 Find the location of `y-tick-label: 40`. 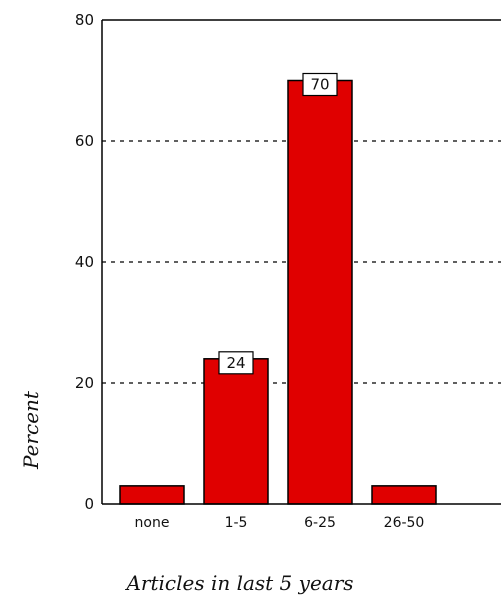

y-tick-label: 40 is located at coordinates (84, 262).